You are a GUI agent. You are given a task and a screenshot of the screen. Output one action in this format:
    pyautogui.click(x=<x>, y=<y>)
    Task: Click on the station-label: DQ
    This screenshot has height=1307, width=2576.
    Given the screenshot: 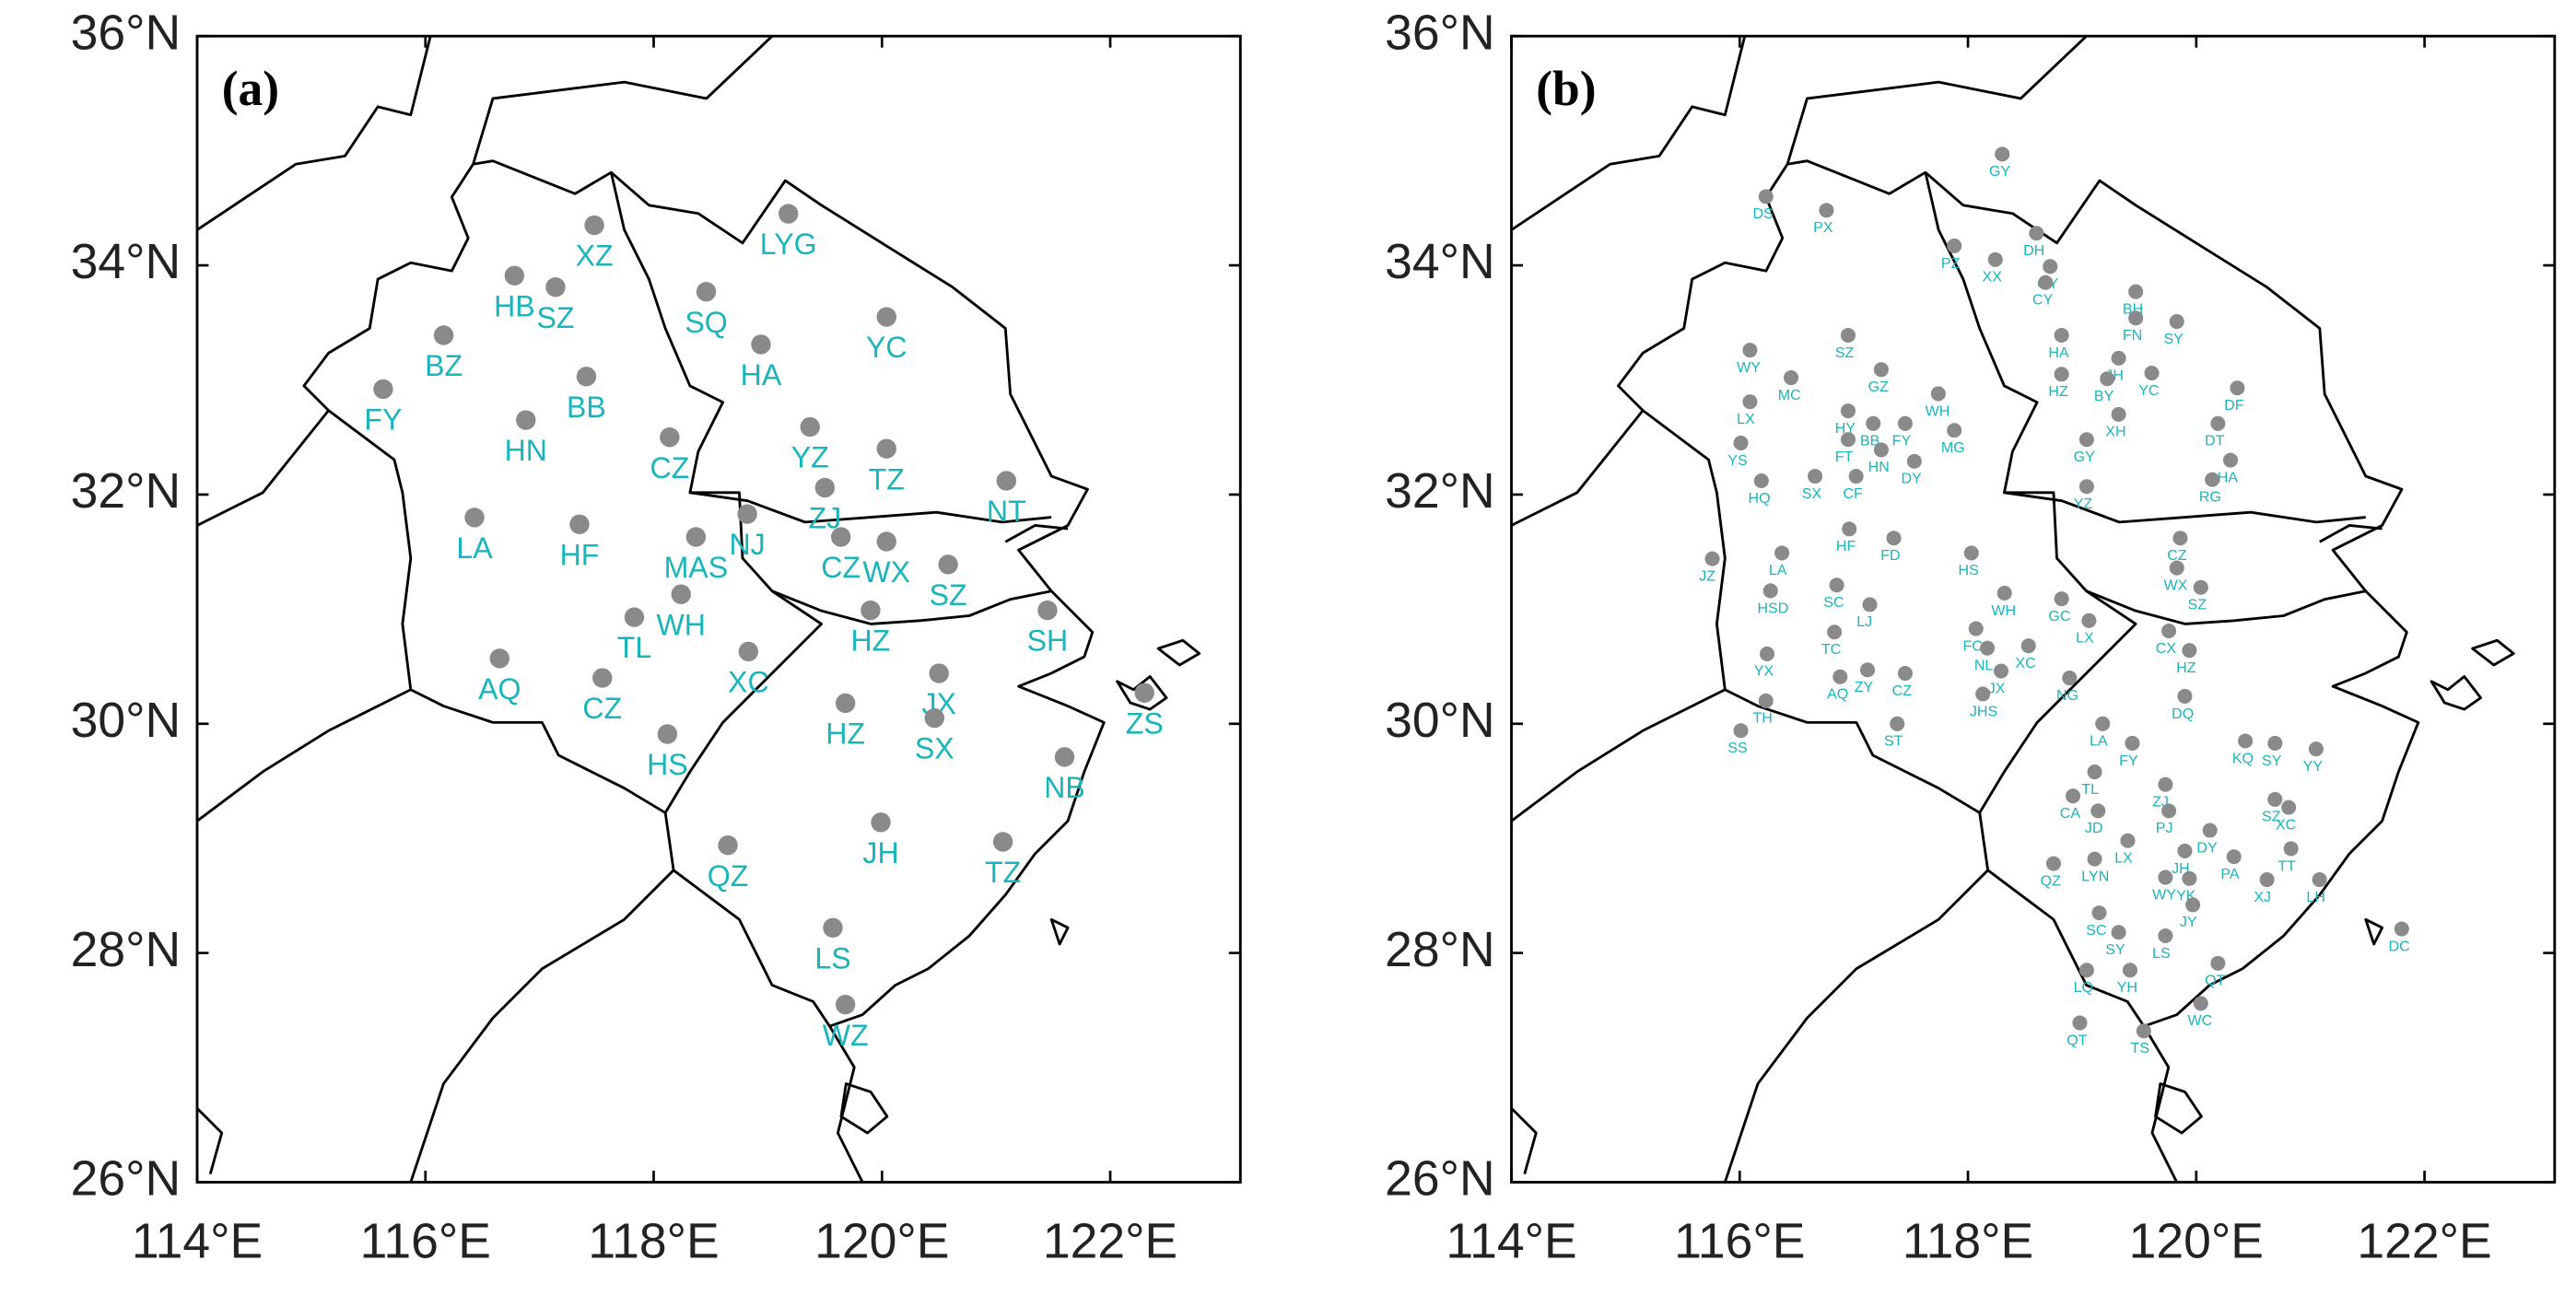 What is the action you would take?
    pyautogui.click(x=2183, y=714)
    